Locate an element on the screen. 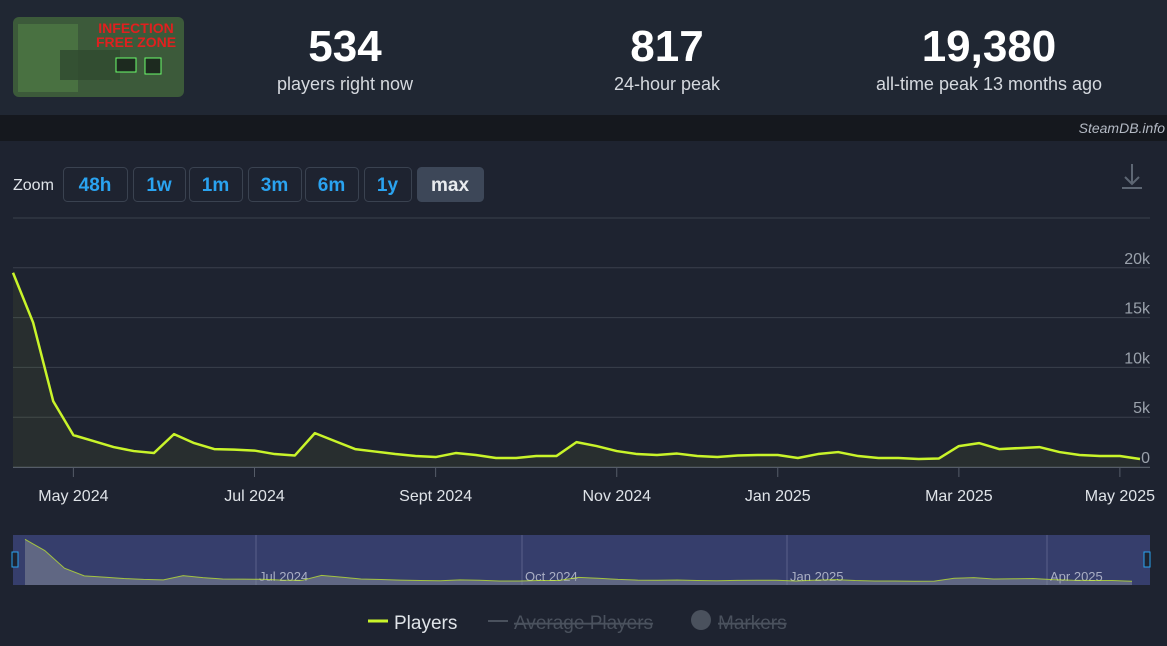 The width and height of the screenshot is (1167, 646). zoom-button: max is located at coordinates (450, 184).